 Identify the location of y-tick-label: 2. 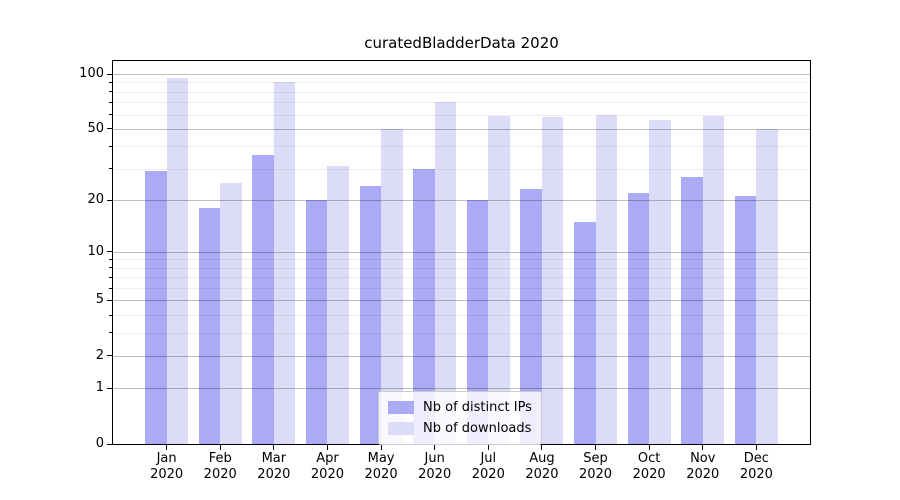
(99, 355).